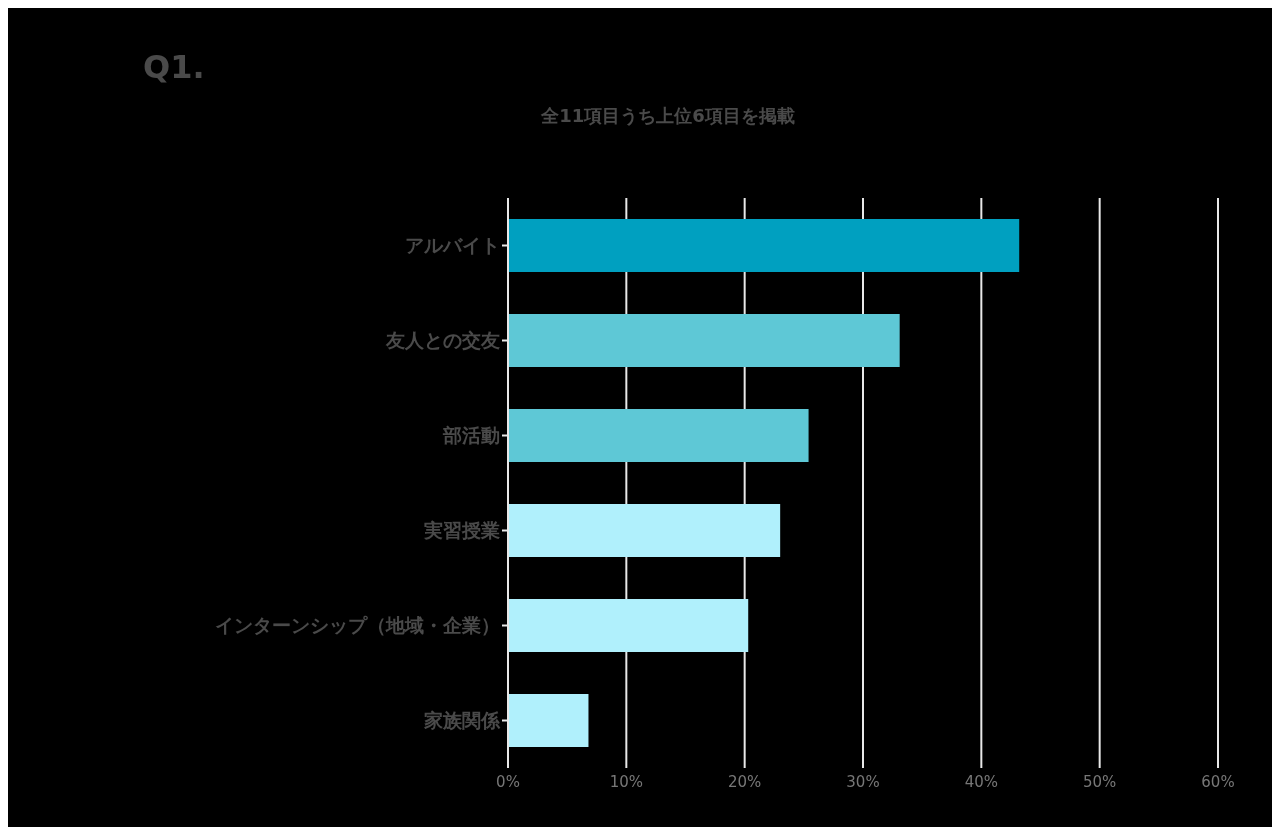  What do you see at coordinates (461, 530) in the screenshot?
I see `y-tick-label: 実習授業` at bounding box center [461, 530].